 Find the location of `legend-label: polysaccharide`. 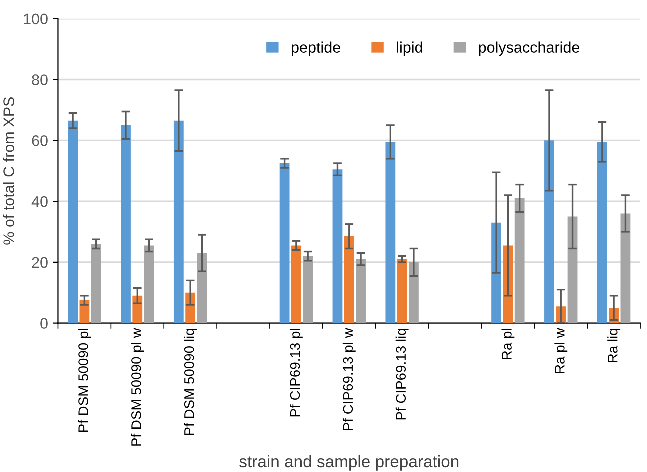

legend-label: polysaccharide is located at coordinates (529, 49).